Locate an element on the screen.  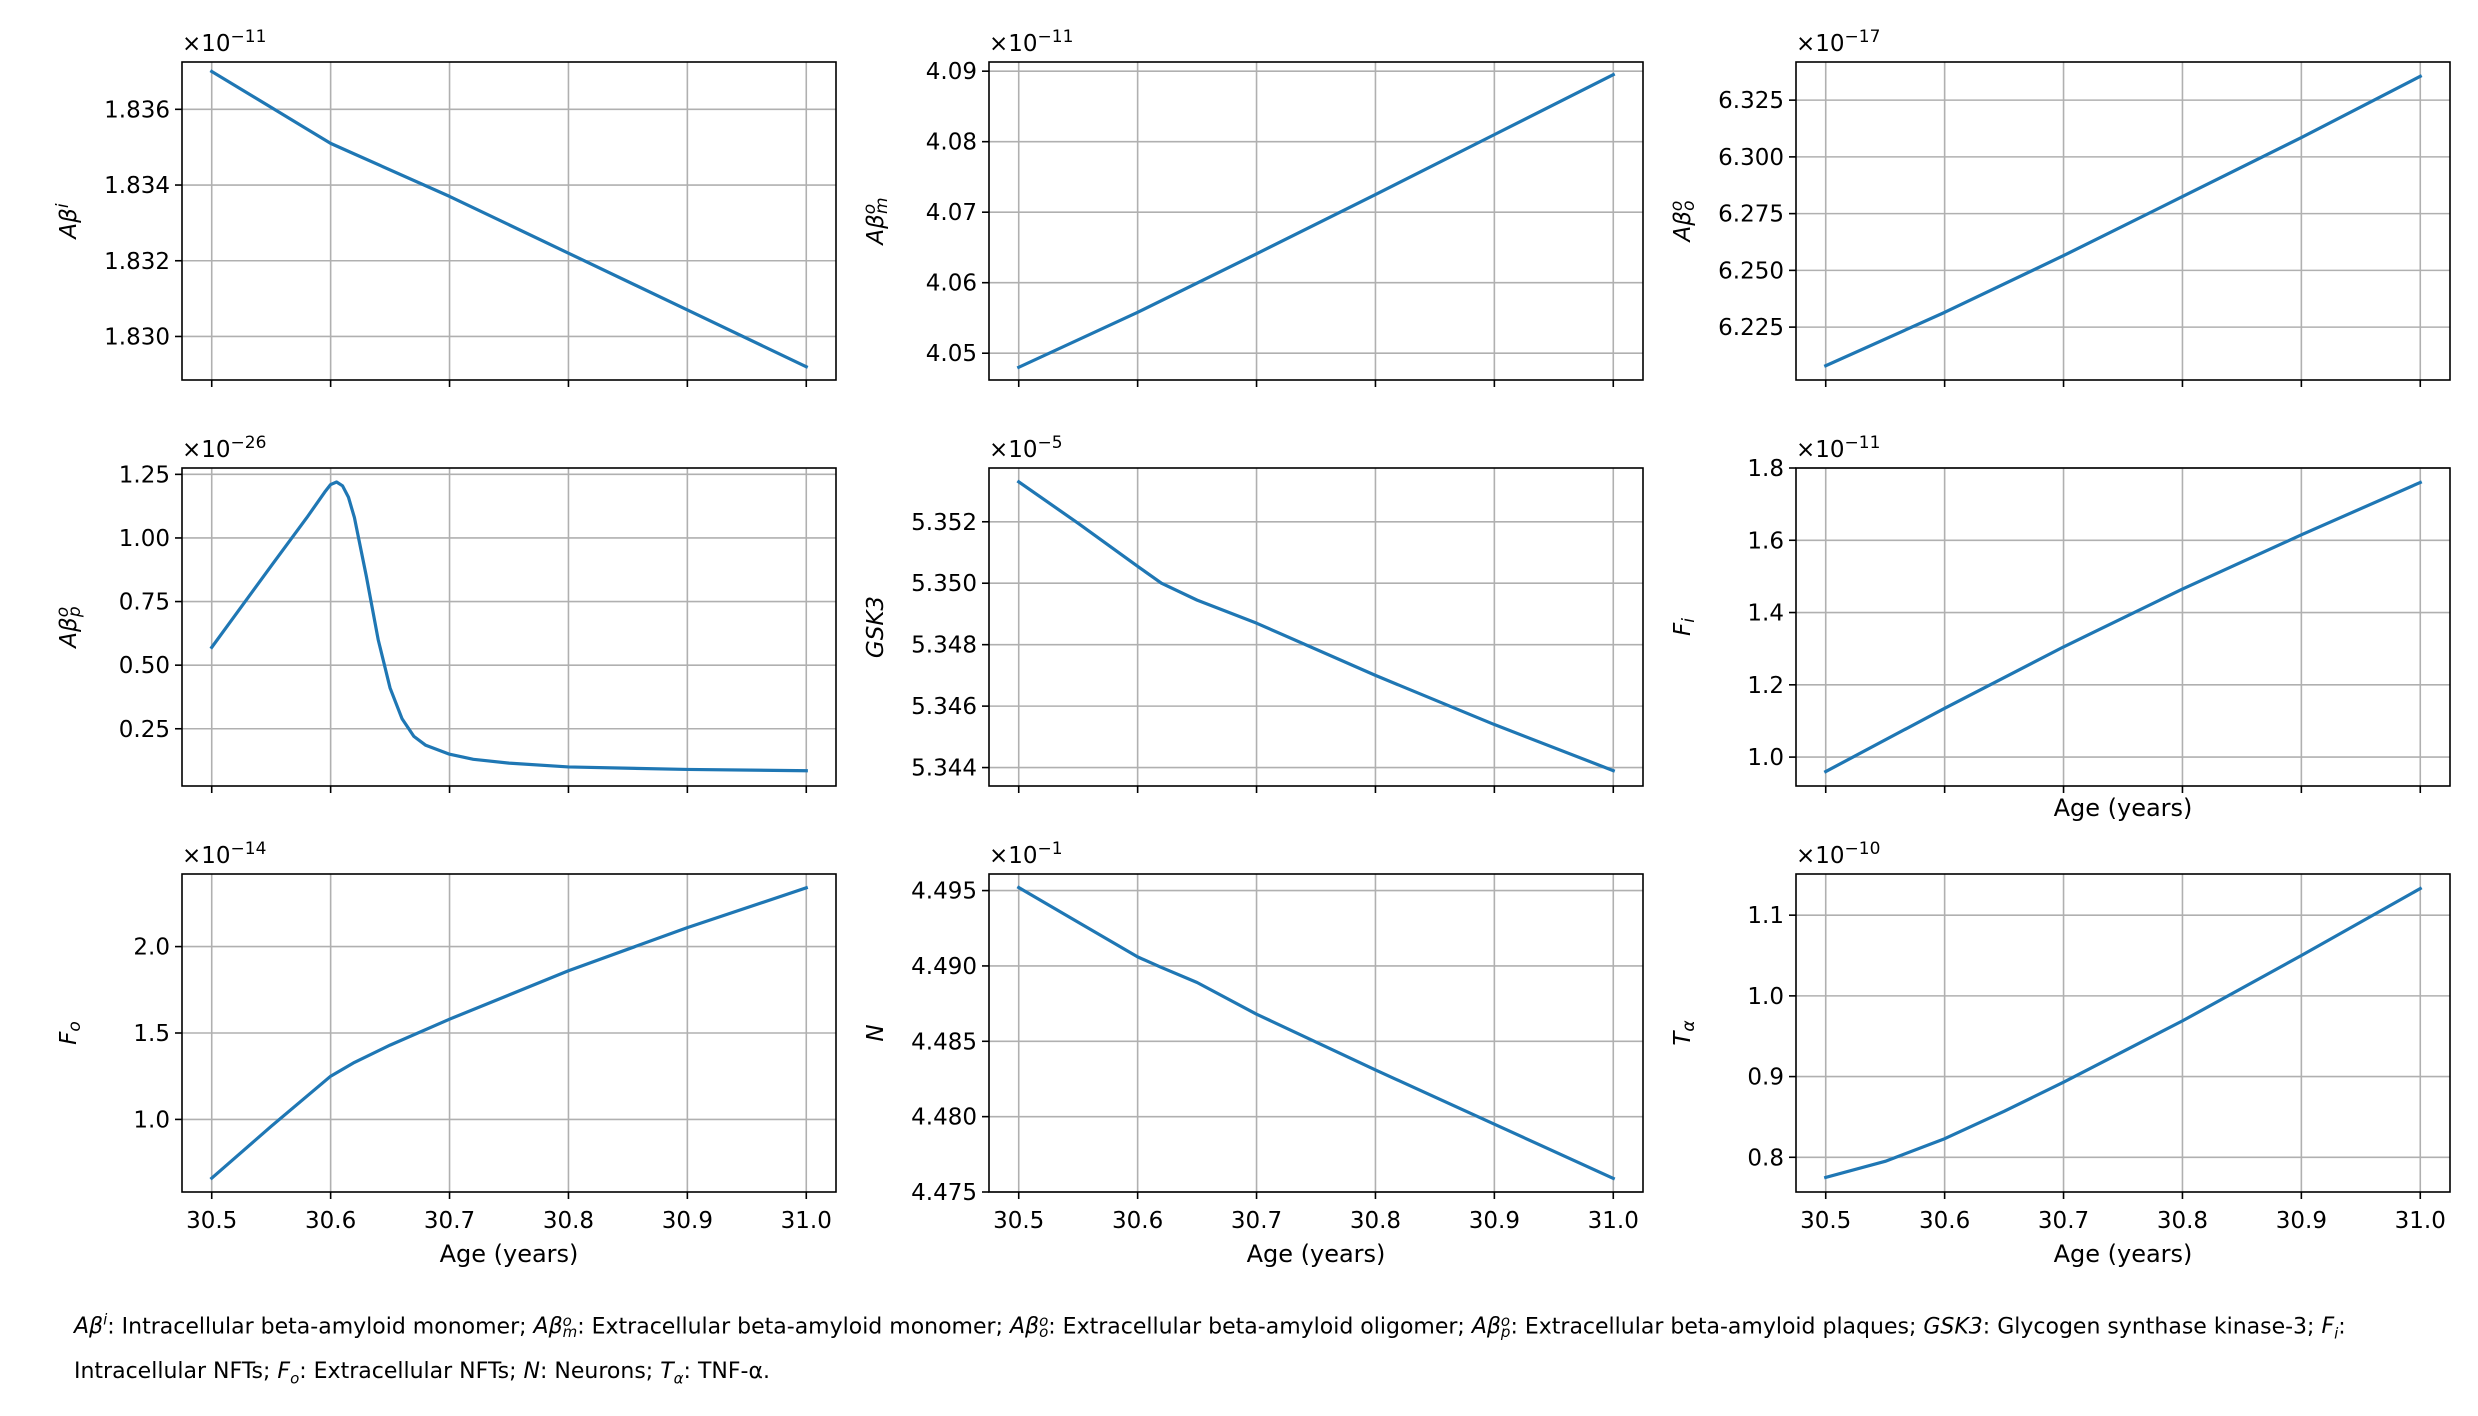
caption-entry: Aβi: Intracellular beta-amyloid monomer; is located at coordinates (304, 1325).